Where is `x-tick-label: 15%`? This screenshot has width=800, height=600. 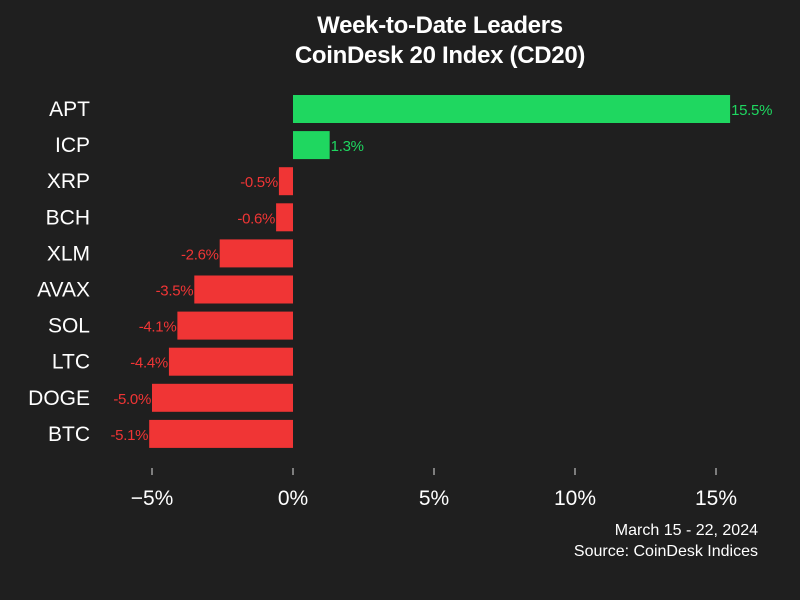
x-tick-label: 15% is located at coordinates (716, 498).